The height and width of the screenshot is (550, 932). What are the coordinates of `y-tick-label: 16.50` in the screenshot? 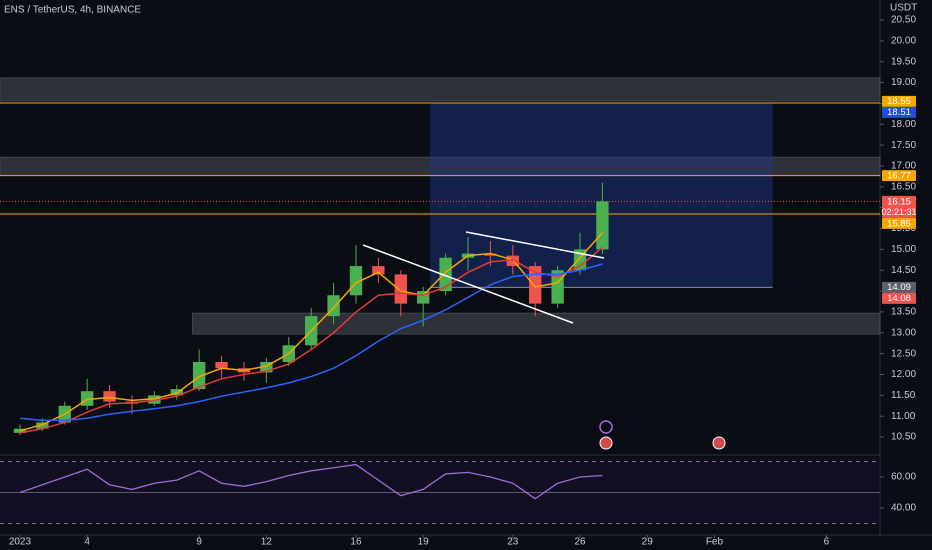 It's located at (903, 186).